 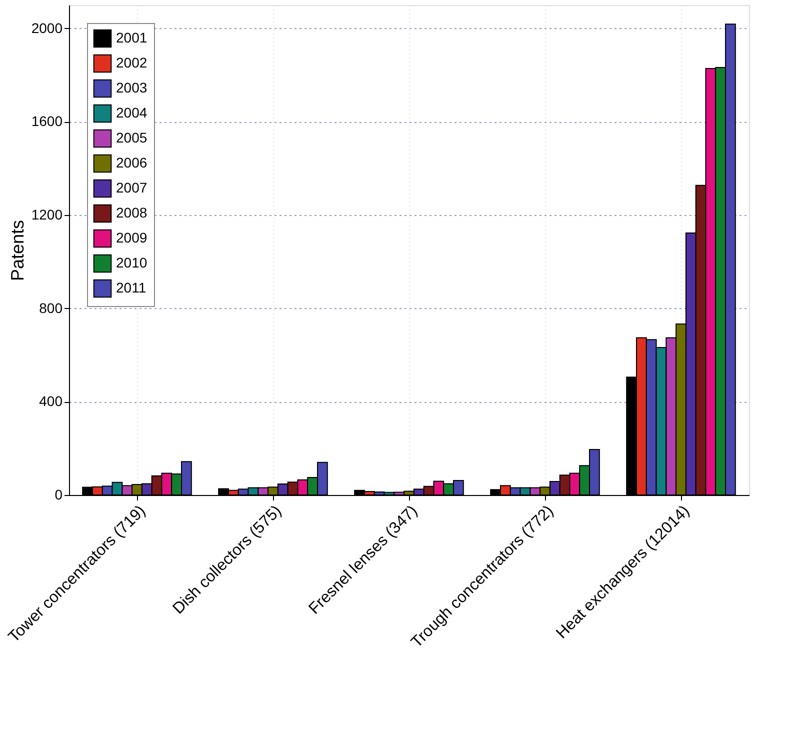 I want to click on legend-label: 2006, so click(x=132, y=162).